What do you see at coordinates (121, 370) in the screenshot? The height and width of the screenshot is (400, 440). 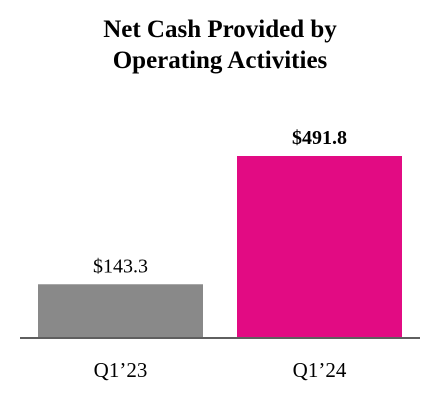 I see `category-label-1: Q1’23` at bounding box center [121, 370].